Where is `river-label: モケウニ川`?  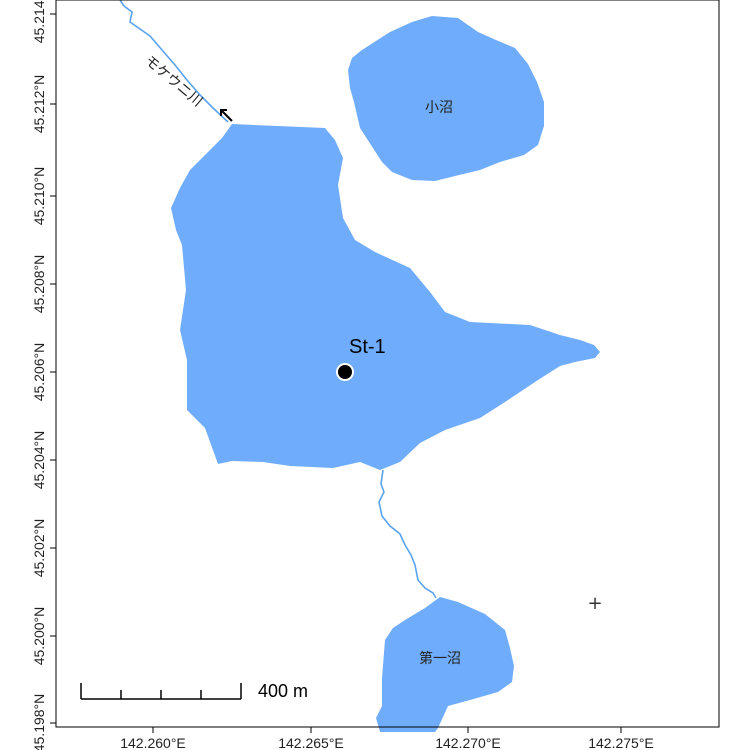 river-label: モケウニ川 is located at coordinates (173, 81).